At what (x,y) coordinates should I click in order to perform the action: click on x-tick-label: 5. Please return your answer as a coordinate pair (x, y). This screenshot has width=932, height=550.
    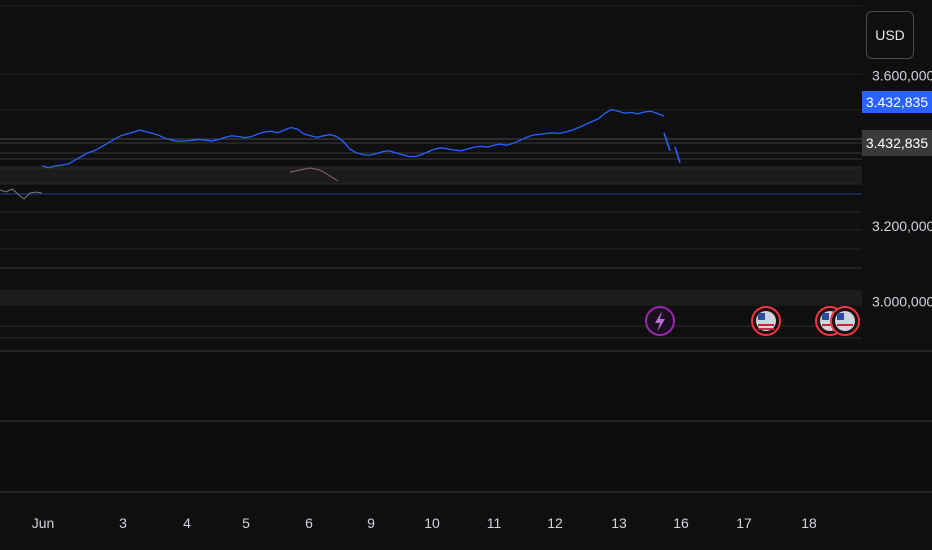
    Looking at the image, I should click on (246, 523).